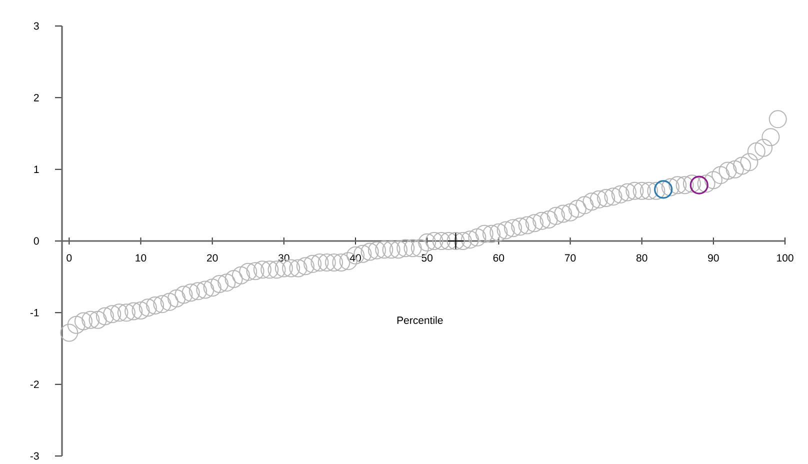 Image resolution: width=808 pixels, height=464 pixels. I want to click on x-tick-label: 10, so click(141, 258).